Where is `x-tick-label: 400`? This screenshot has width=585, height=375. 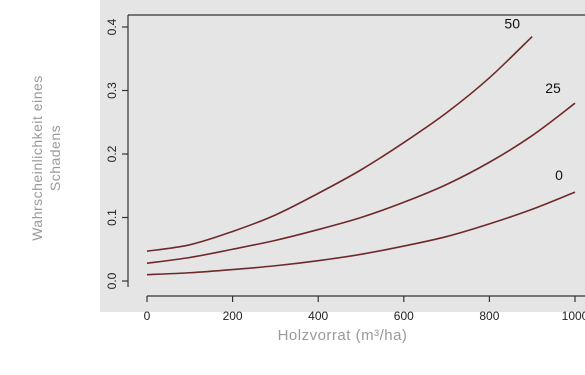
x-tick-label: 400 is located at coordinates (318, 316).